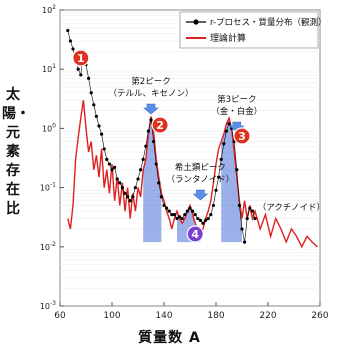 This screenshot has width=339, height=352. I want to click on legend-observed-label: r-プロセス・質量分布（観測）, so click(268, 22).